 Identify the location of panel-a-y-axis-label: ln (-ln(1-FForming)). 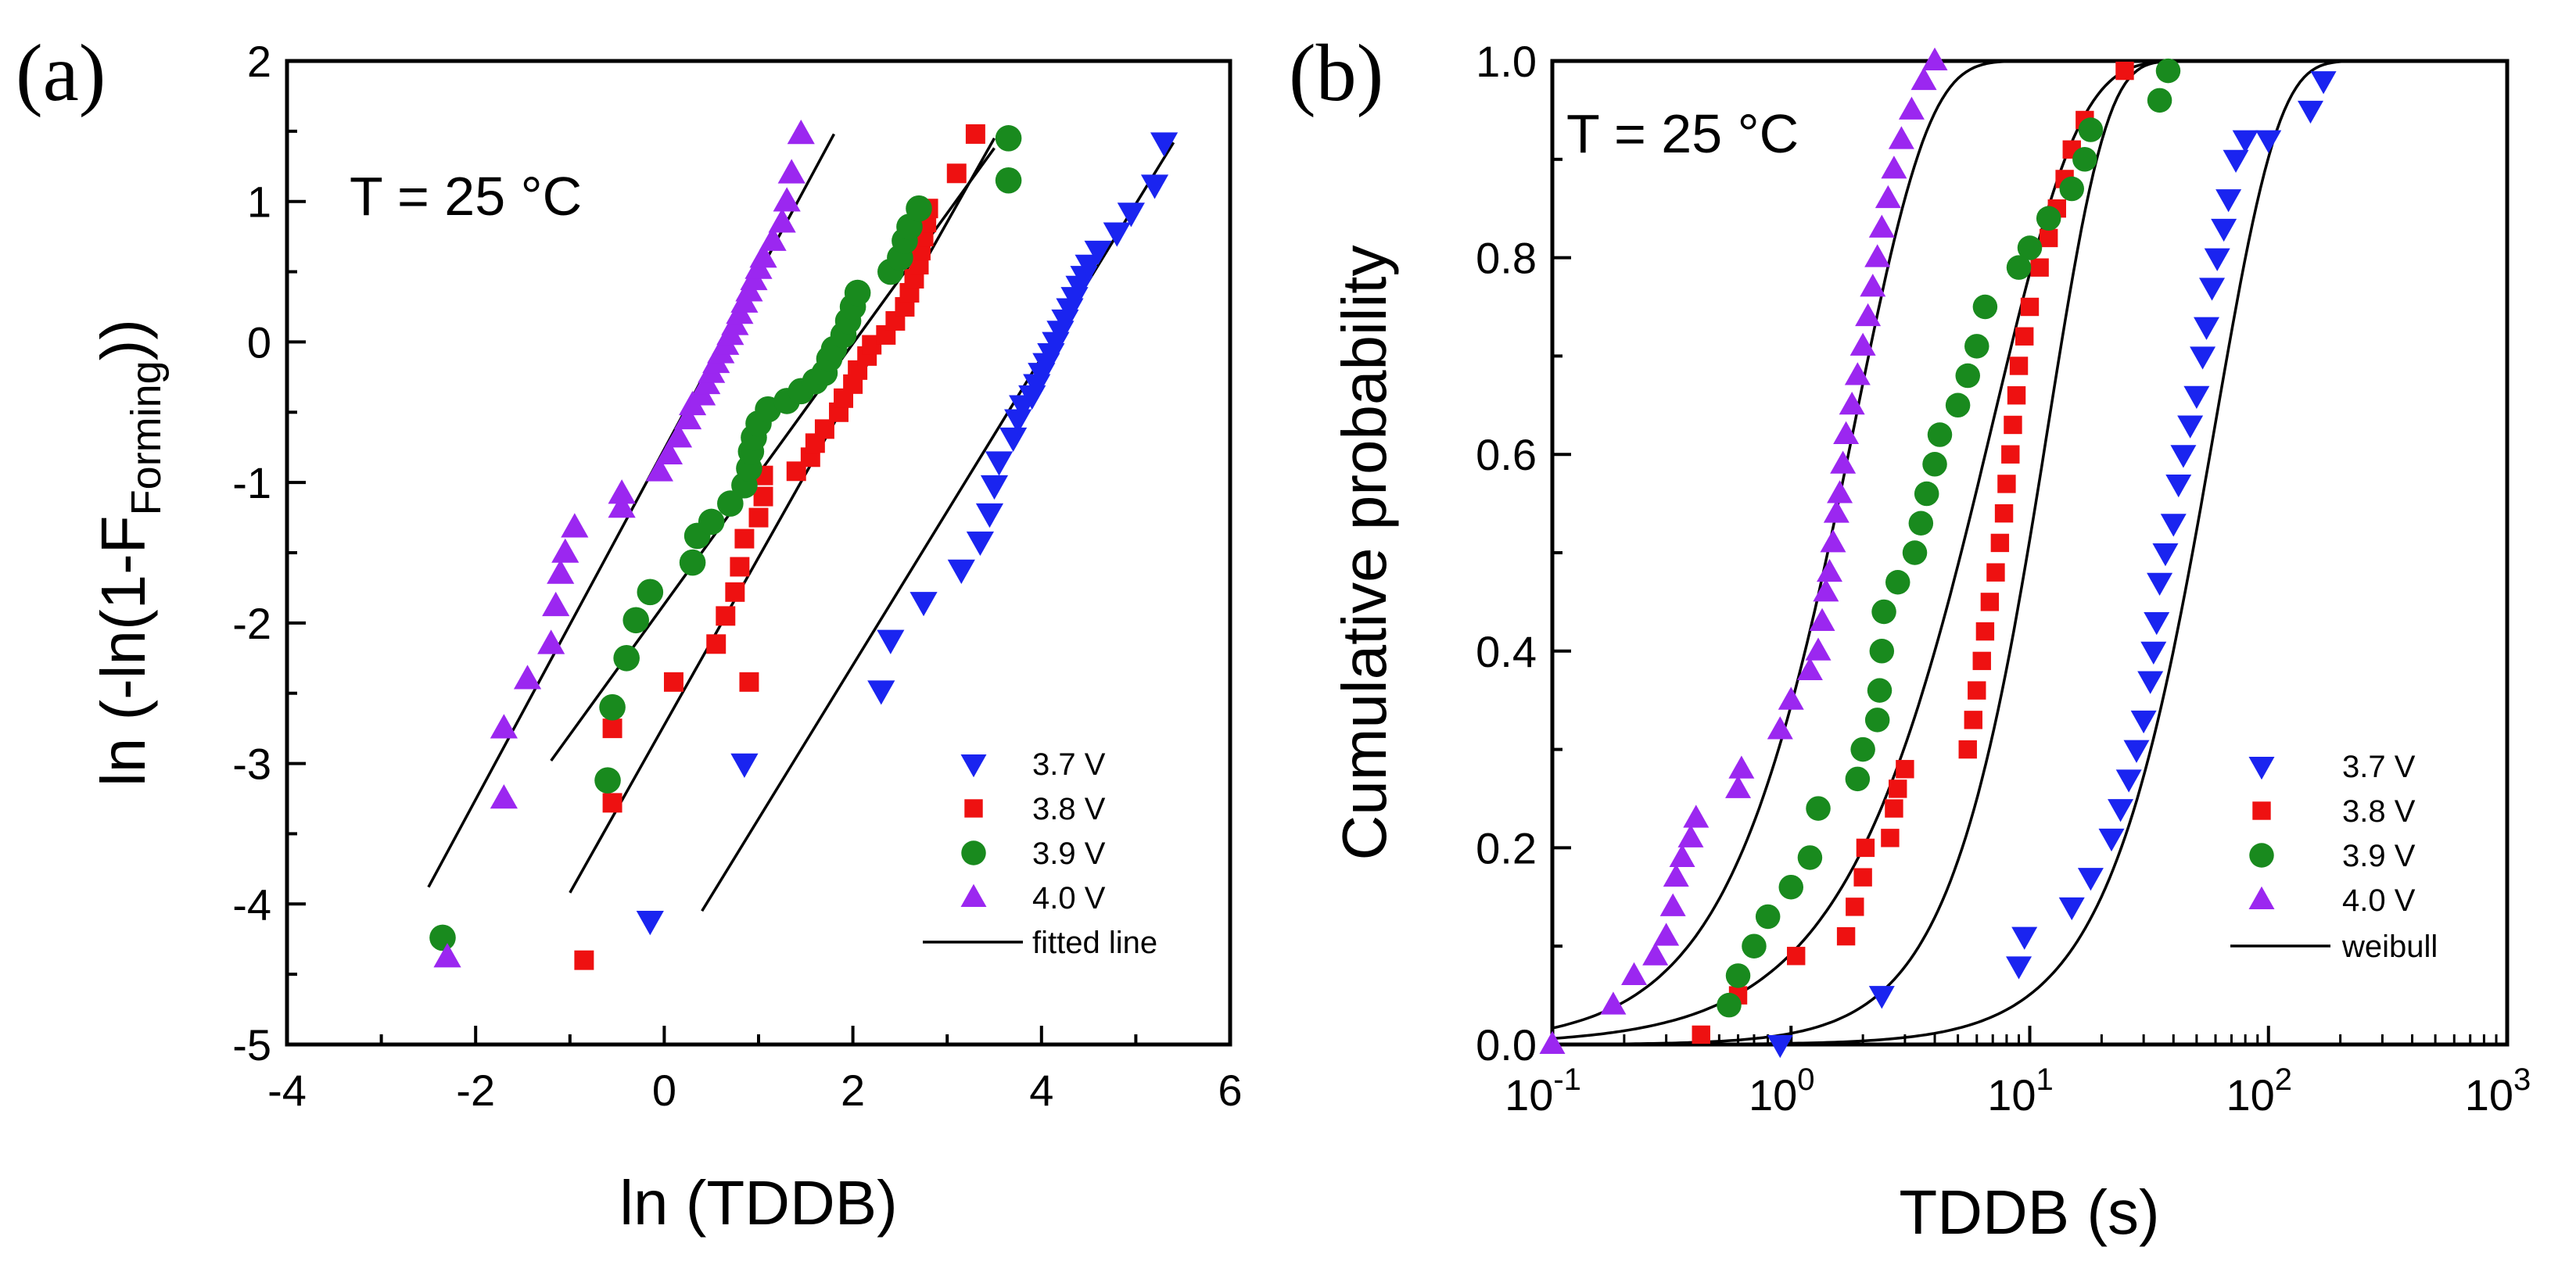
(129, 553).